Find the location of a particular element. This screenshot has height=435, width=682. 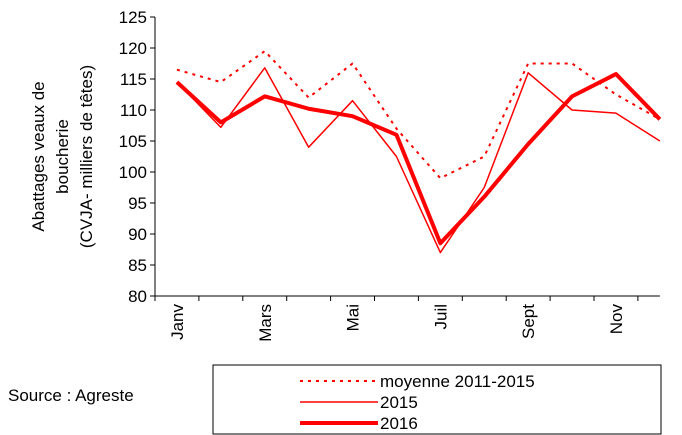

y-tick-label: 100 is located at coordinates (133, 172).